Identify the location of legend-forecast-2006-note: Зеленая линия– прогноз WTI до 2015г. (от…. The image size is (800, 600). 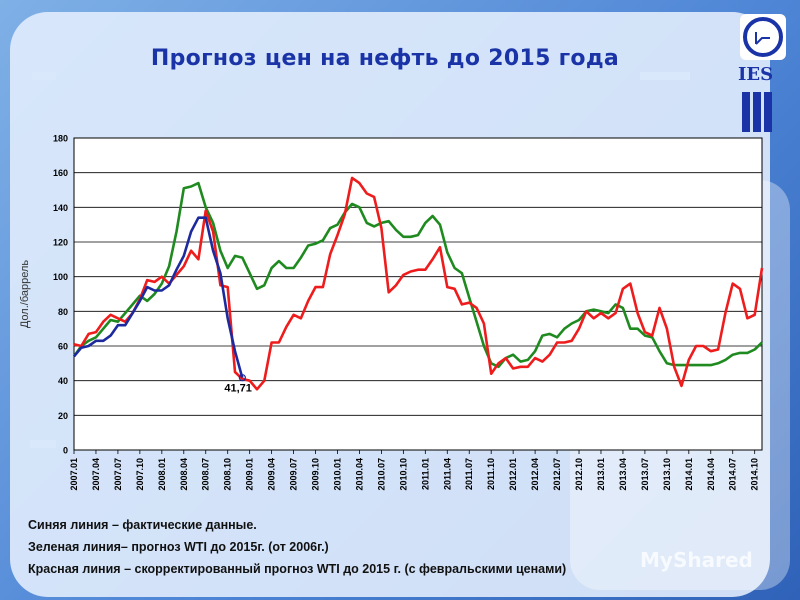
(178, 547).